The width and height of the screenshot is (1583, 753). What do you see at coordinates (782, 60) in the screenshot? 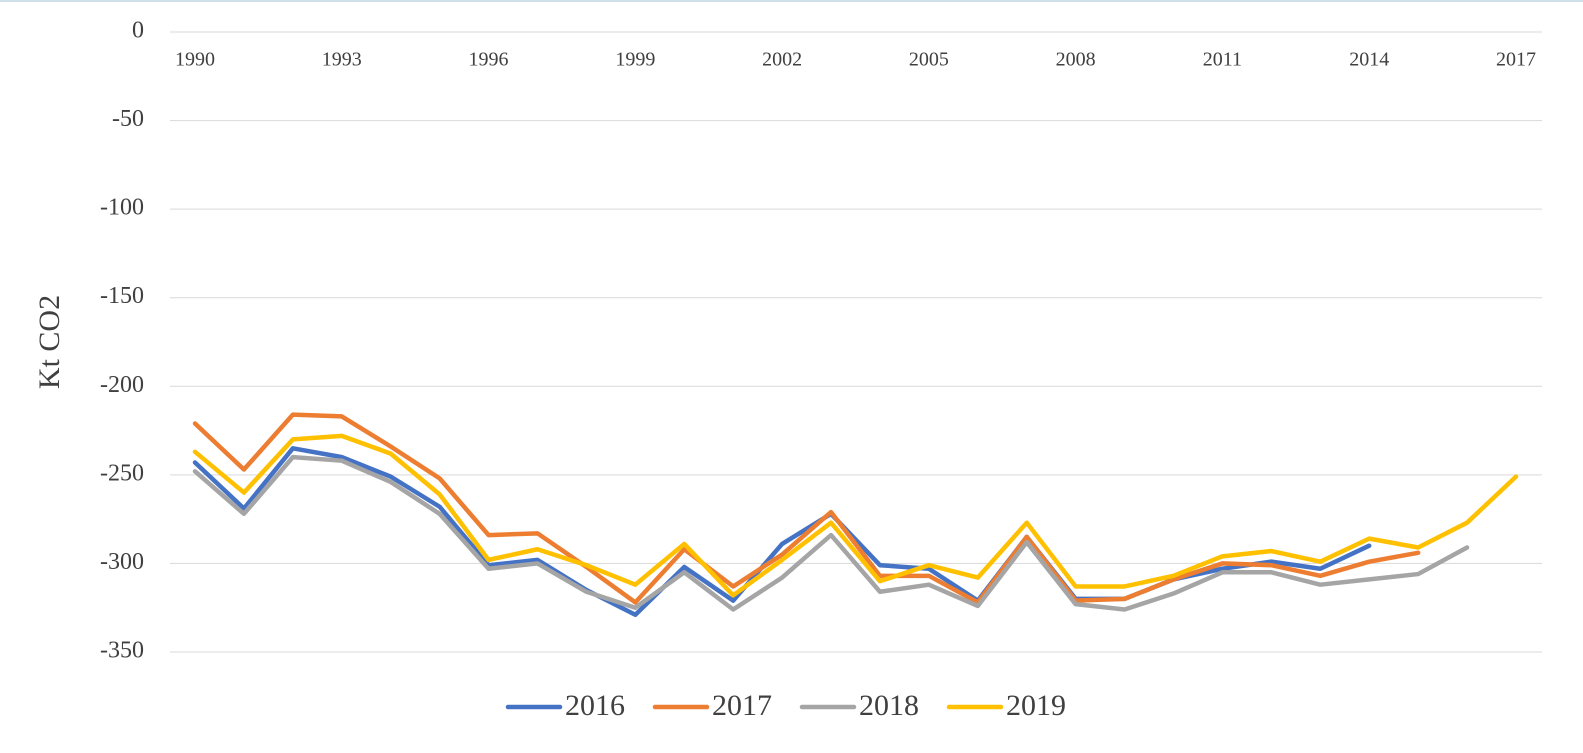
I see `x-tick-label: 2002` at bounding box center [782, 60].